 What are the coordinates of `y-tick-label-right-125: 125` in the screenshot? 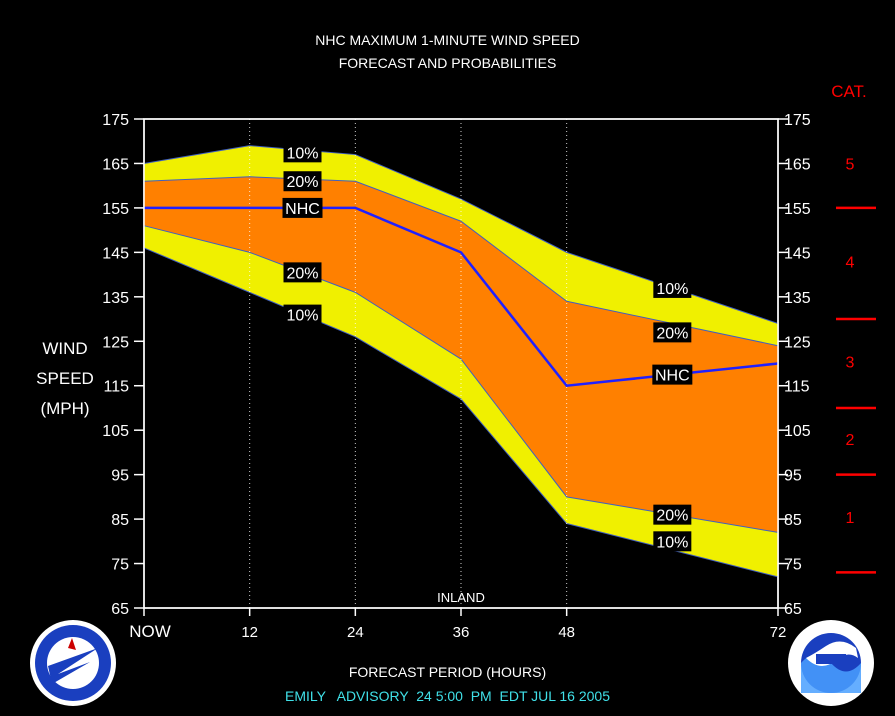 It's located at (797, 342).